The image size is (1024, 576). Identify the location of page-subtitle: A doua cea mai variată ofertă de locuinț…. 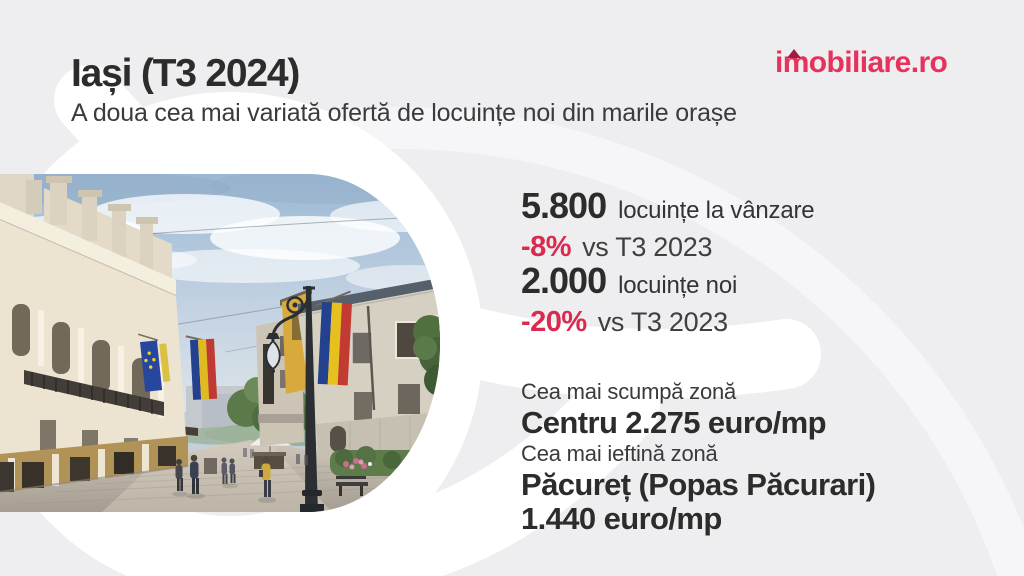
(404, 113).